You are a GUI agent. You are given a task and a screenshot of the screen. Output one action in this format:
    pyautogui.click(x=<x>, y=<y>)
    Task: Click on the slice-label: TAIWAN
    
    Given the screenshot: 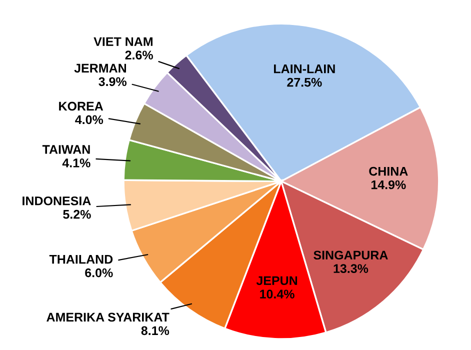 What is the action you would take?
    pyautogui.click(x=66, y=149)
    